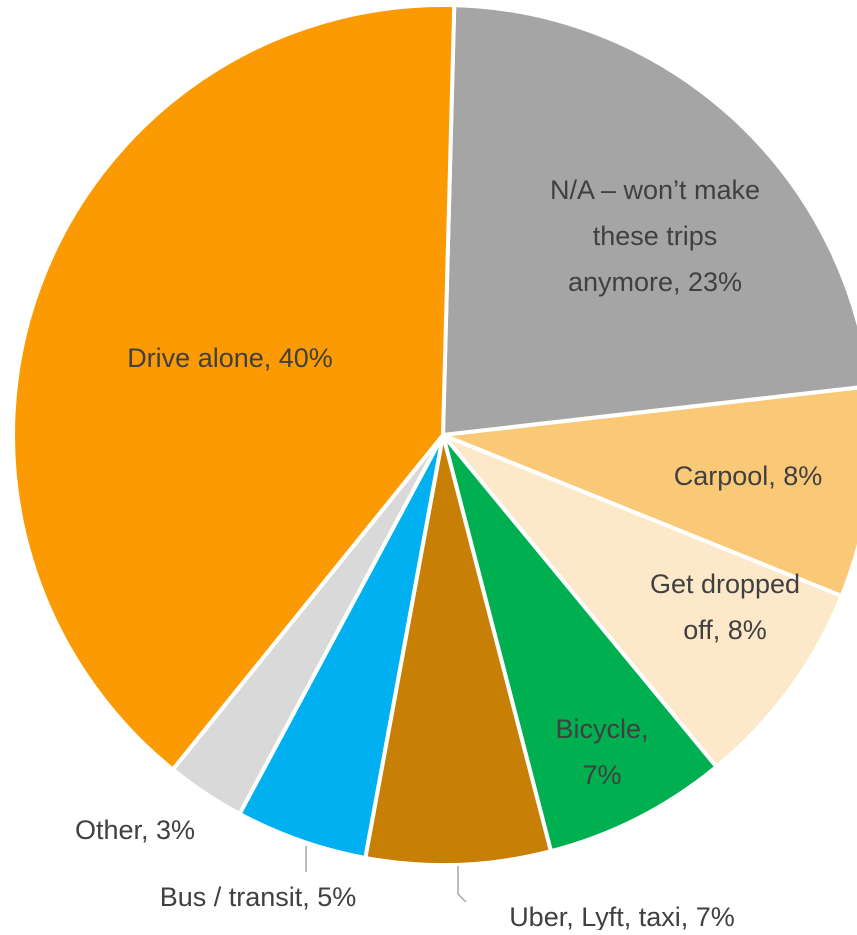 This screenshot has width=857, height=935. Describe the element at coordinates (580, 643) in the screenshot. I see `pie-slice-bicycle` at that location.